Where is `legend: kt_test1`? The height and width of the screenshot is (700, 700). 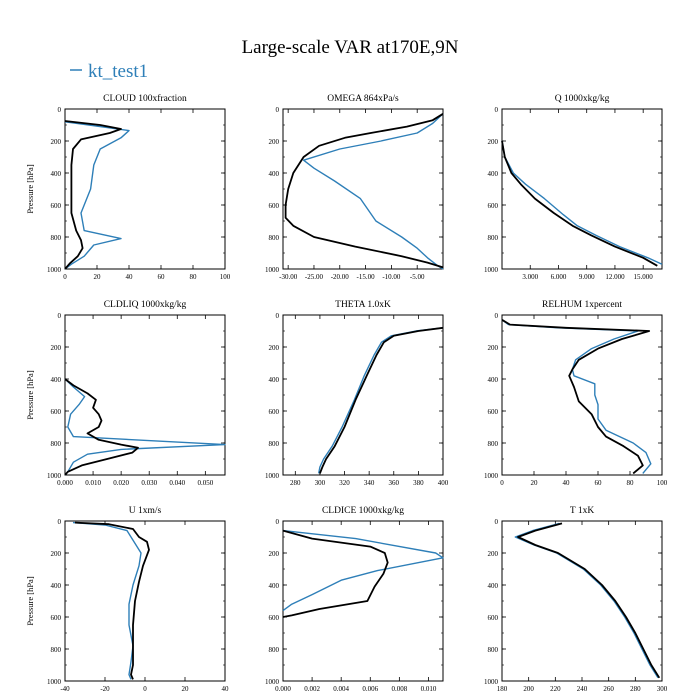
legend: kt_test1 is located at coordinates (109, 71).